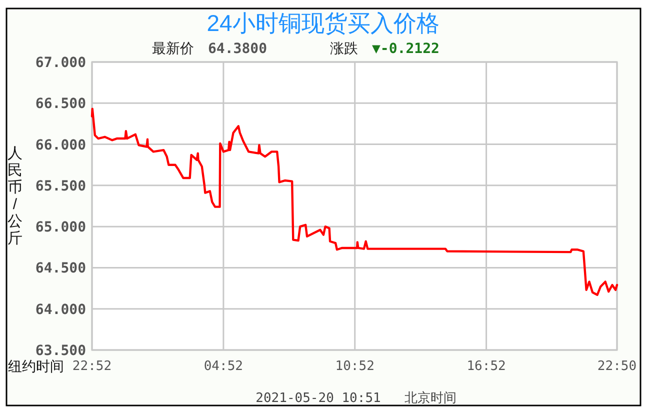 Image resolution: width=646 pixels, height=414 pixels. Describe the element at coordinates (617, 366) in the screenshot. I see `x-tick-label: 22:50` at that location.